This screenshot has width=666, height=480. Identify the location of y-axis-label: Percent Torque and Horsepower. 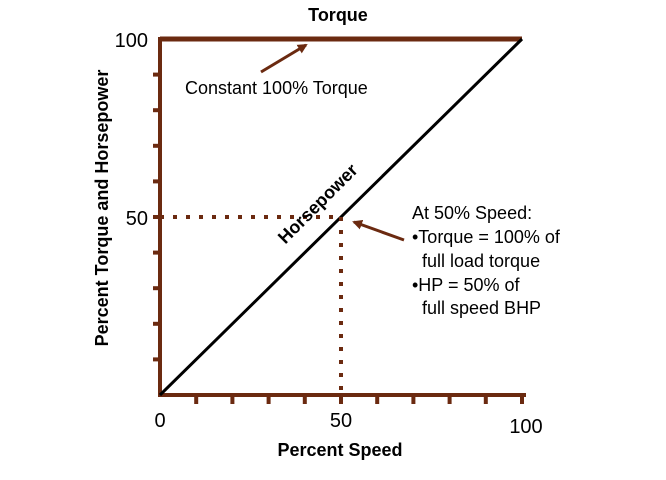
(102, 208).